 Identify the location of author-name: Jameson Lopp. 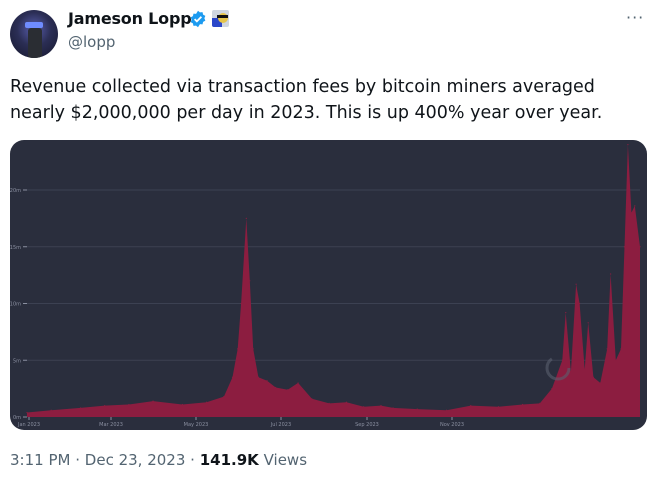
(130, 18).